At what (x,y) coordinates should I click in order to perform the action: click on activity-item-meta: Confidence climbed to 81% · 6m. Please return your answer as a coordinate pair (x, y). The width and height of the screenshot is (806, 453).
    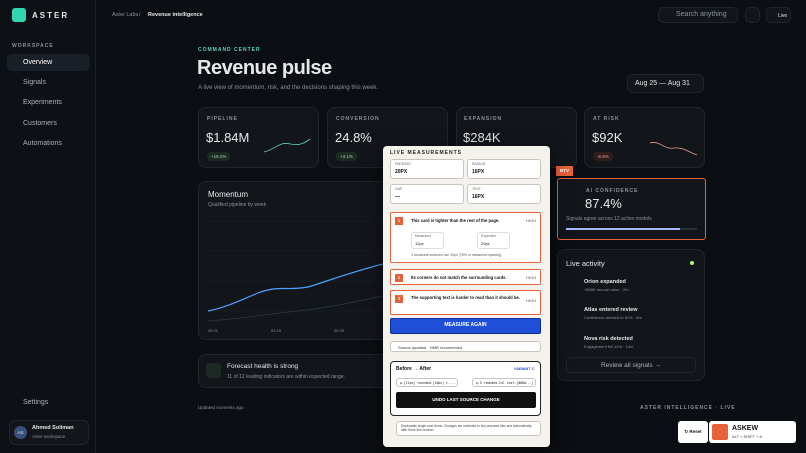
    Looking at the image, I should click on (613, 317).